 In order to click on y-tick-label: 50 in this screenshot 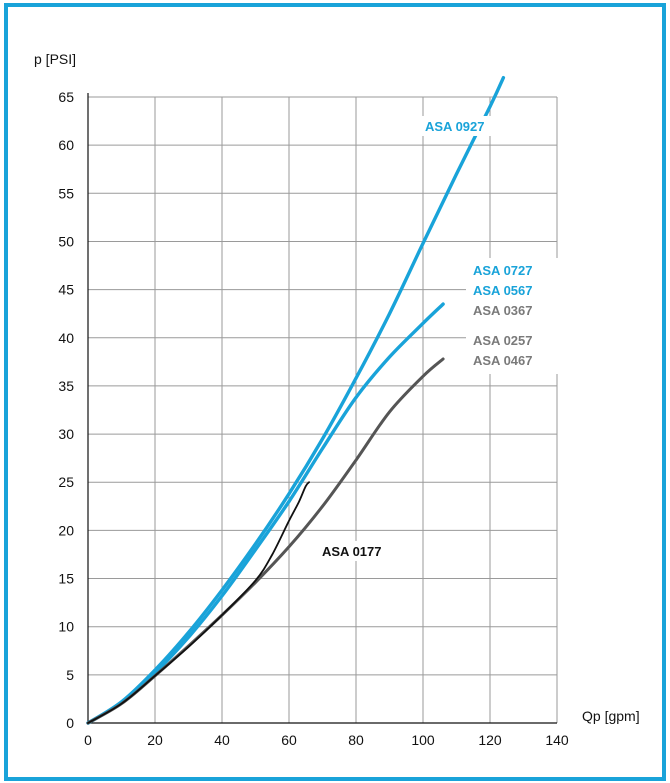, I will do `click(66, 241)`.